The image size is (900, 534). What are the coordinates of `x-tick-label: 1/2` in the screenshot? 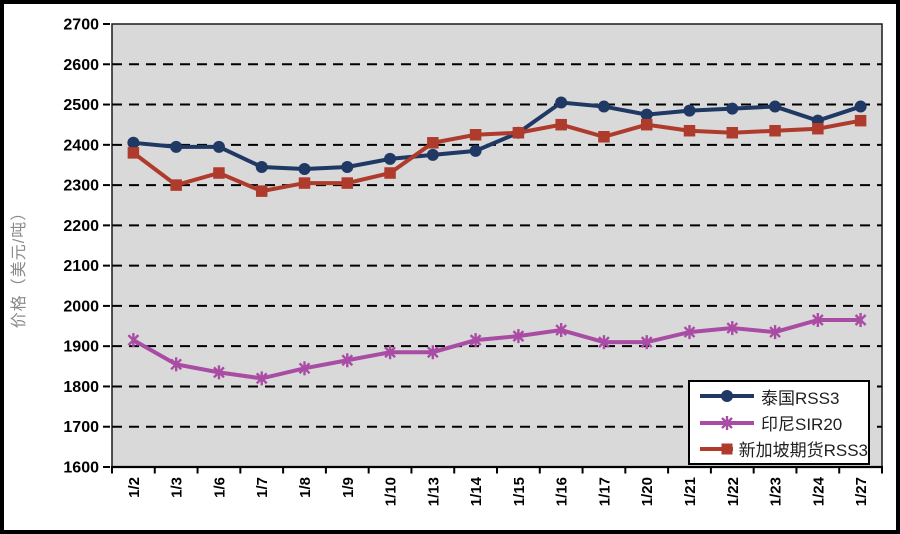 It's located at (134, 487).